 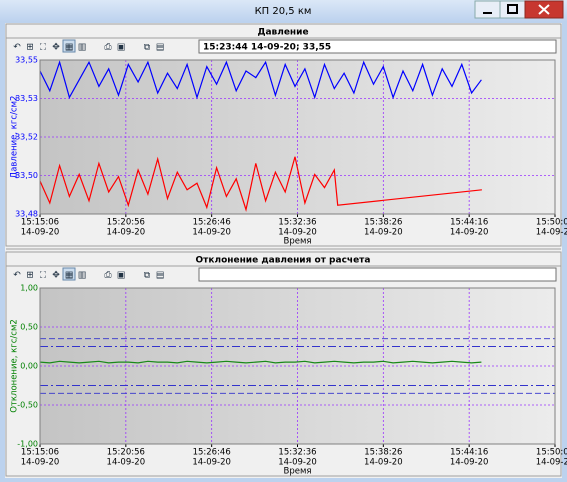 I want to click on title-bar, so click(x=283, y=11).